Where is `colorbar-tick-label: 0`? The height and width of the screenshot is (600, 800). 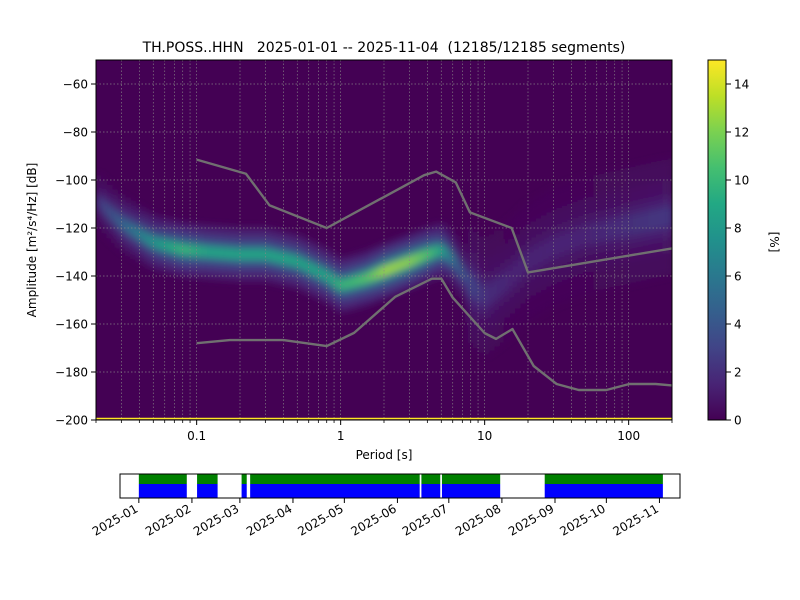
colorbar-tick-label: 0 is located at coordinates (738, 421).